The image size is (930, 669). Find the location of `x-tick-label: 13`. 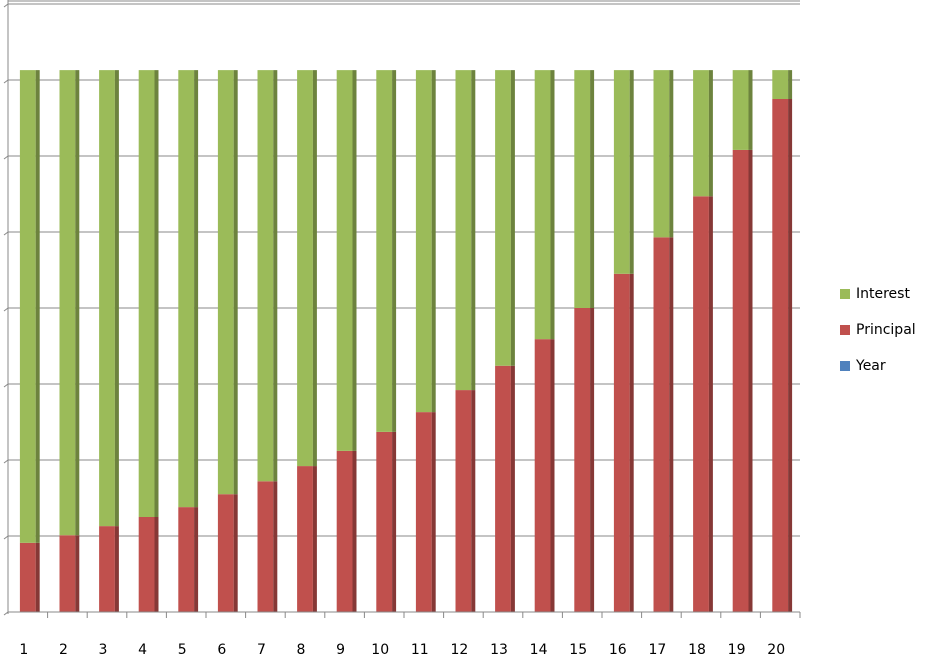

x-tick-label: 13 is located at coordinates (499, 650).